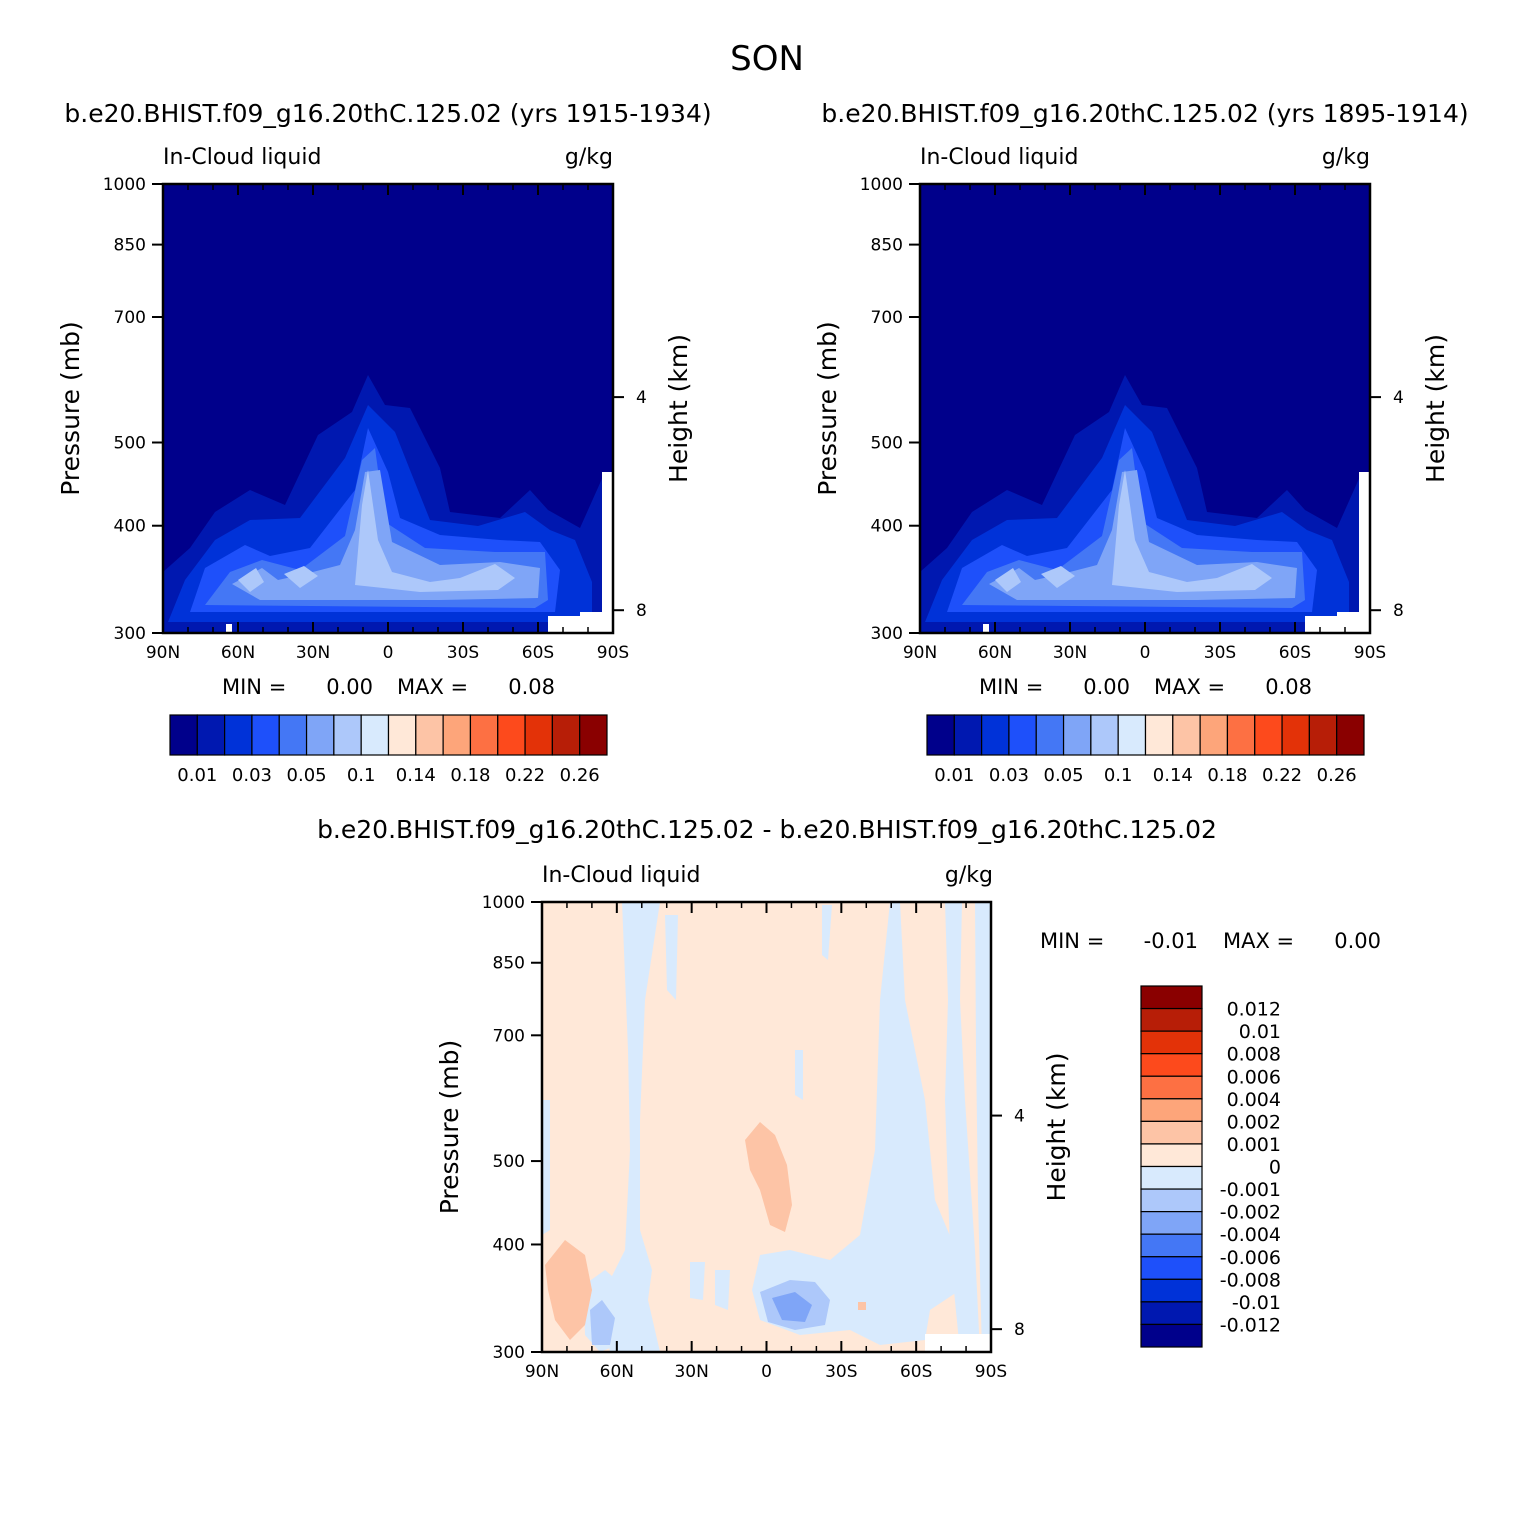  I want to click on colorbar-label: 0.14, so click(416, 775).